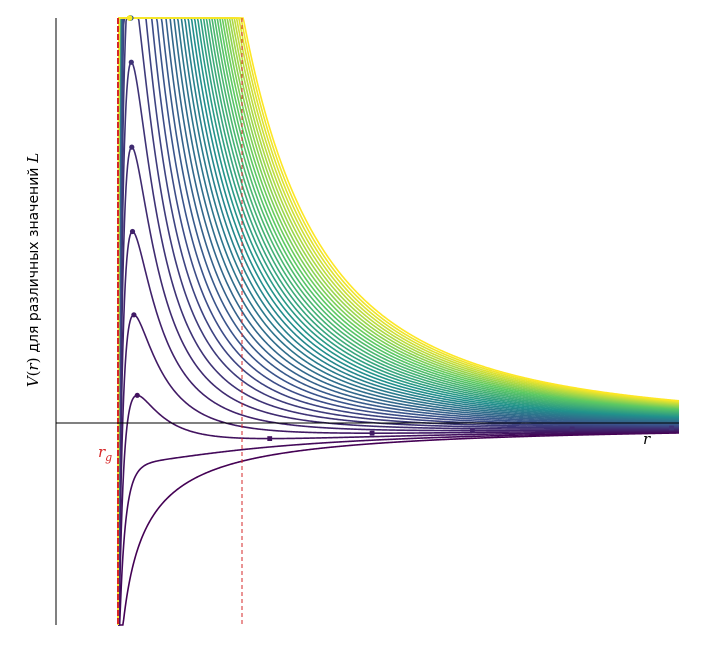 This screenshot has height=647, width=703. What do you see at coordinates (647, 439) in the screenshot?
I see `x-axis-label: r` at bounding box center [647, 439].